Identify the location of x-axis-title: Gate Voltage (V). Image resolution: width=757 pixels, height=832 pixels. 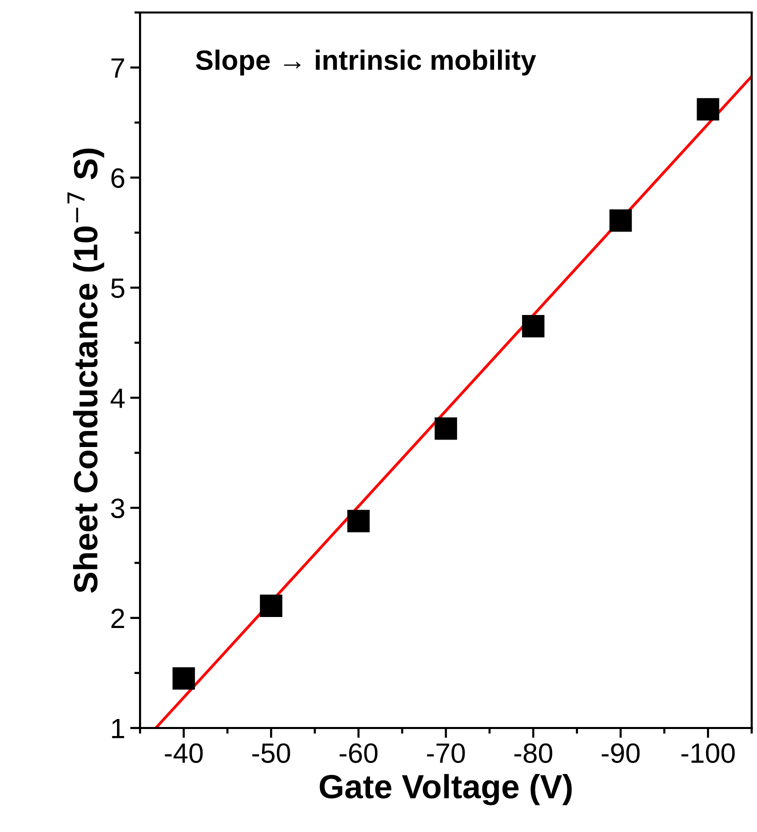
(446, 790).